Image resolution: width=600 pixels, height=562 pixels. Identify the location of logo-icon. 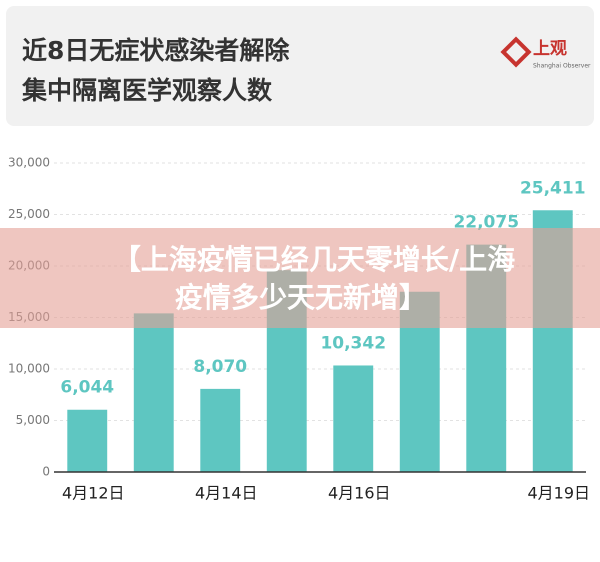
(516, 52).